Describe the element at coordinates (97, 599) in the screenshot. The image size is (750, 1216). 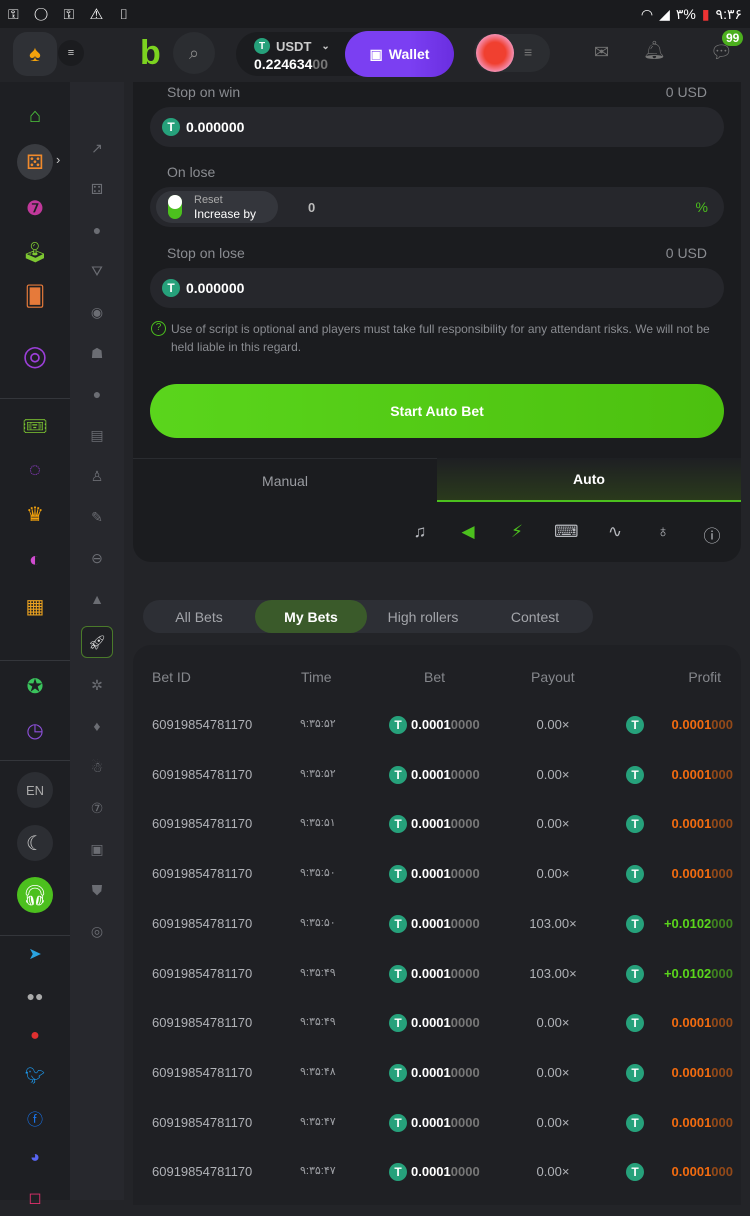
I see `hat-icon: ▲` at that location.